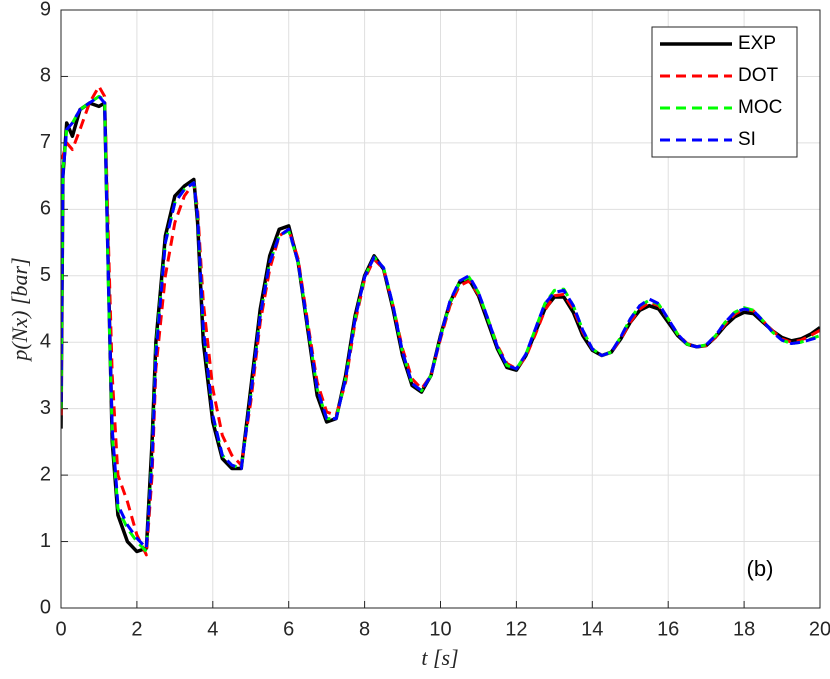  Describe the element at coordinates (758, 75) in the screenshot. I see `legend-label: DOT` at that location.